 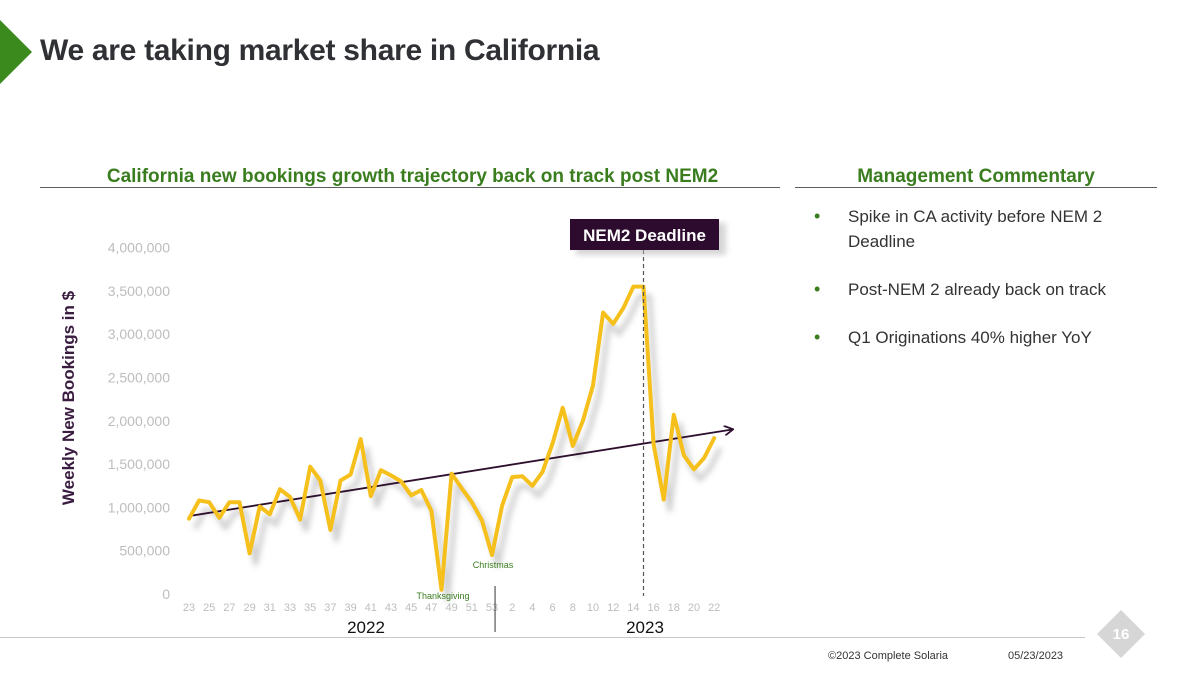 I want to click on x-tick-label: 22, so click(x=714, y=608).